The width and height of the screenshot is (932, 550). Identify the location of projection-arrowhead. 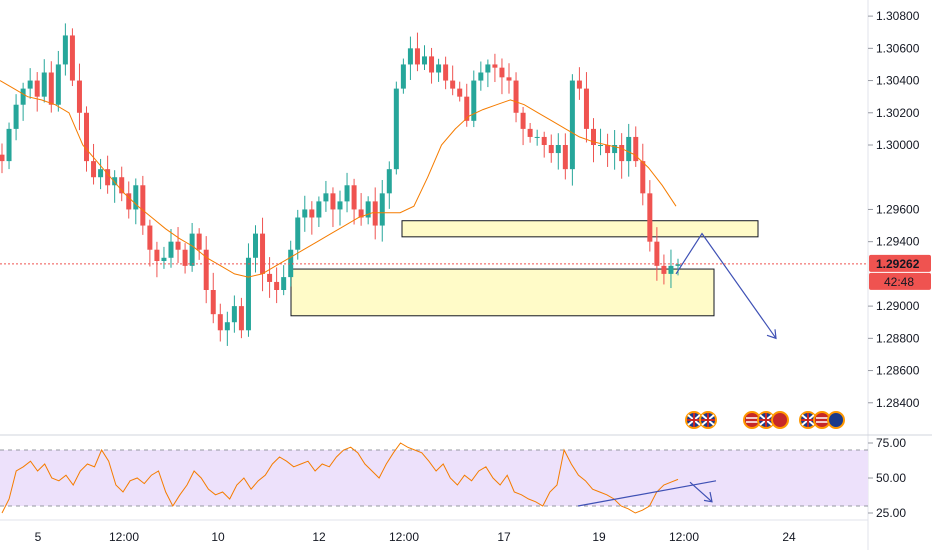
(771, 334).